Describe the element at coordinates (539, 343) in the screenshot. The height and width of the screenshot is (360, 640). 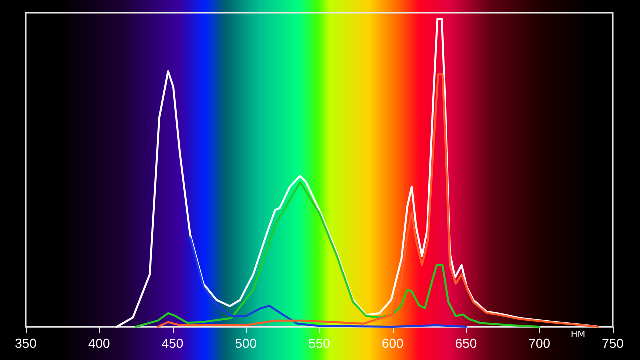
I see `x-tick-label: 700` at that location.